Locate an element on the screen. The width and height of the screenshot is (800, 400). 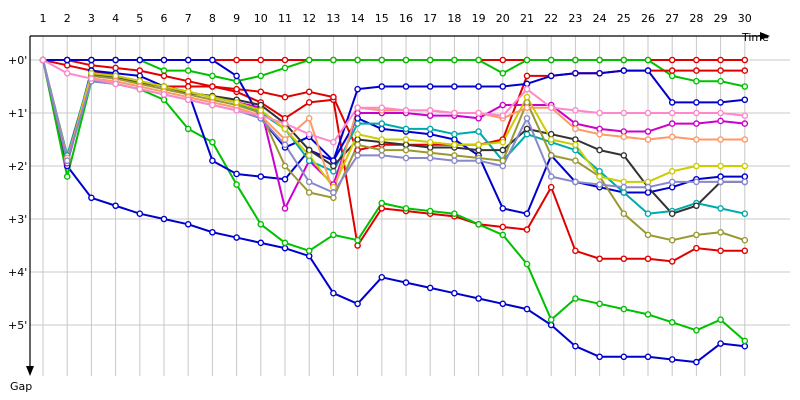
x-tick-label: 9 is located at coordinates (236, 18).